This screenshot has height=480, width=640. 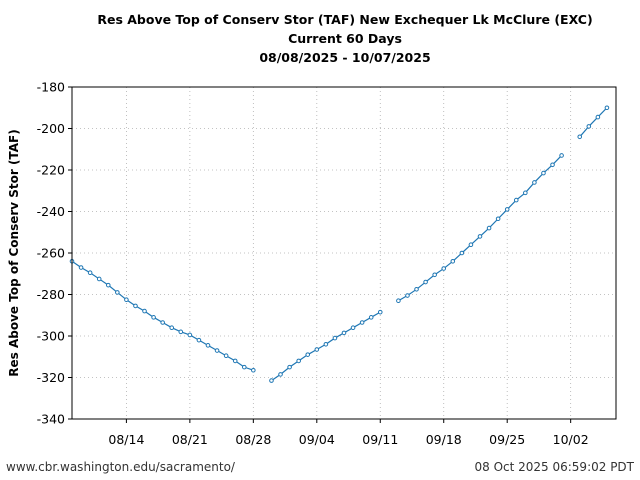 I want to click on x-axis: 08/14 08/21 08/28 09/04 09/11 09/18 09/25 10/02, so click(x=348, y=433).